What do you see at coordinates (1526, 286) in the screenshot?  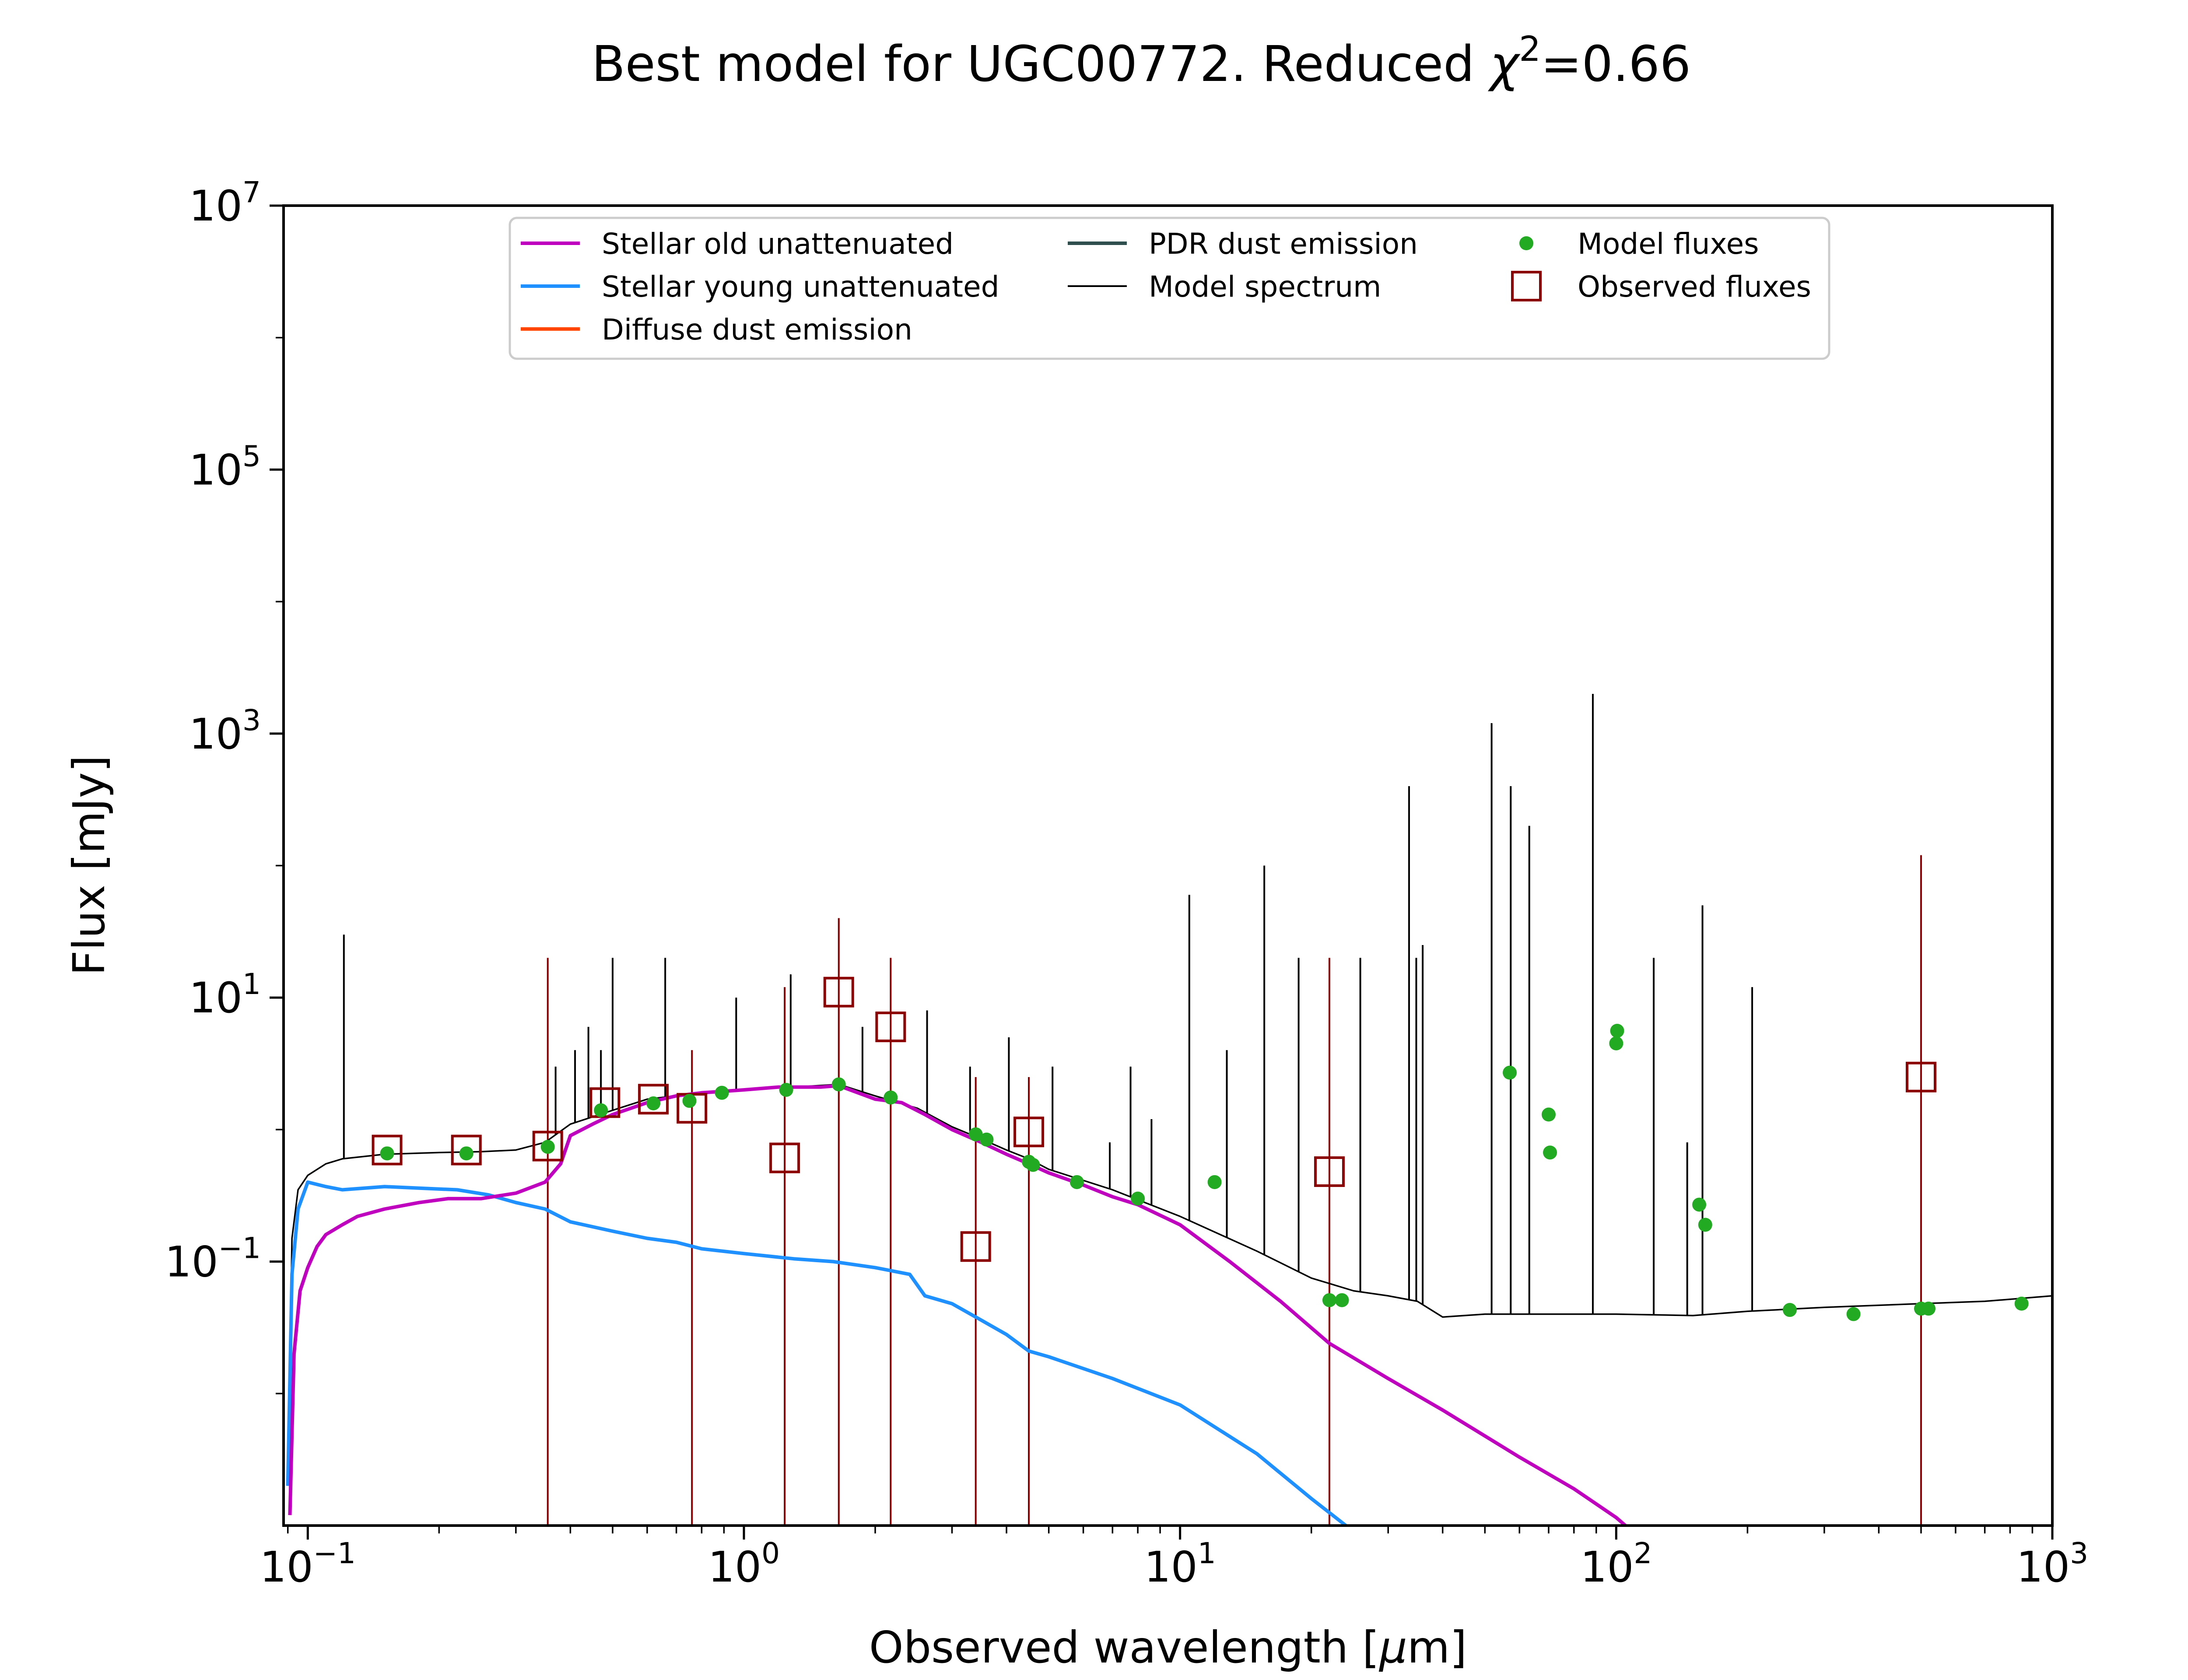 I see `legend-swatch-observed-fluxes` at bounding box center [1526, 286].